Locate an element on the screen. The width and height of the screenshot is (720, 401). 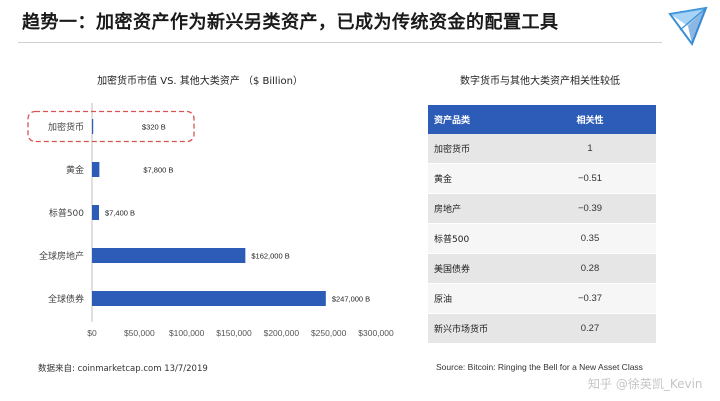
correlation-cell: 0.28 is located at coordinates (590, 268).